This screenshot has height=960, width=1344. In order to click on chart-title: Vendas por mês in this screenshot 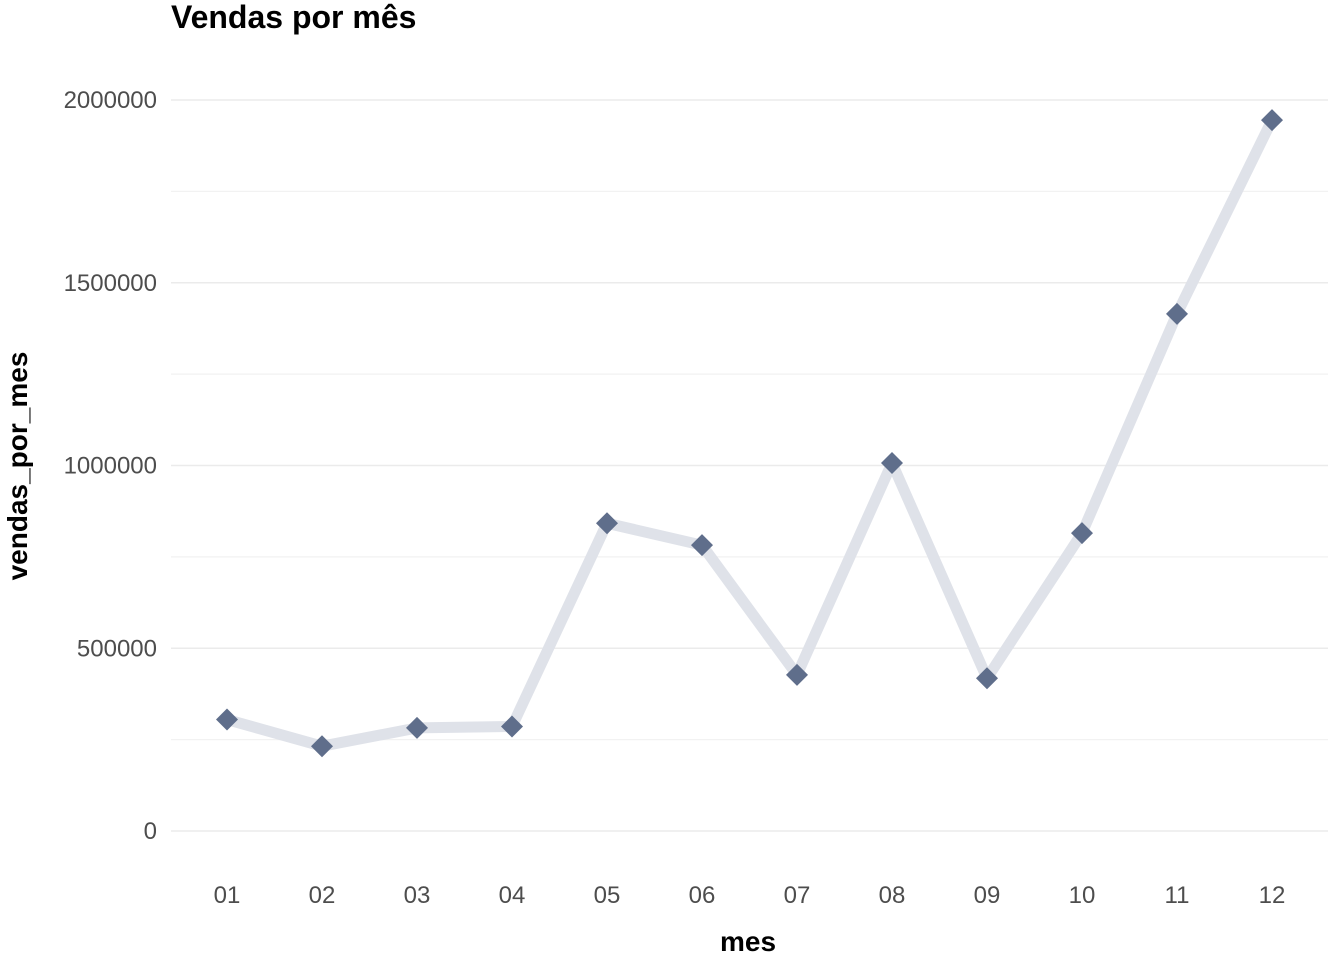, I will do `click(293, 17)`.